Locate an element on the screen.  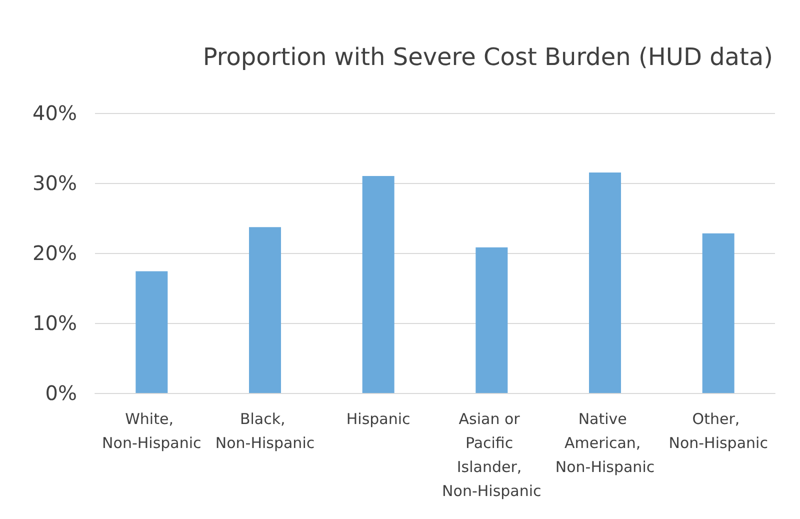
y-tick-label: 10% is located at coordinates (54, 323).